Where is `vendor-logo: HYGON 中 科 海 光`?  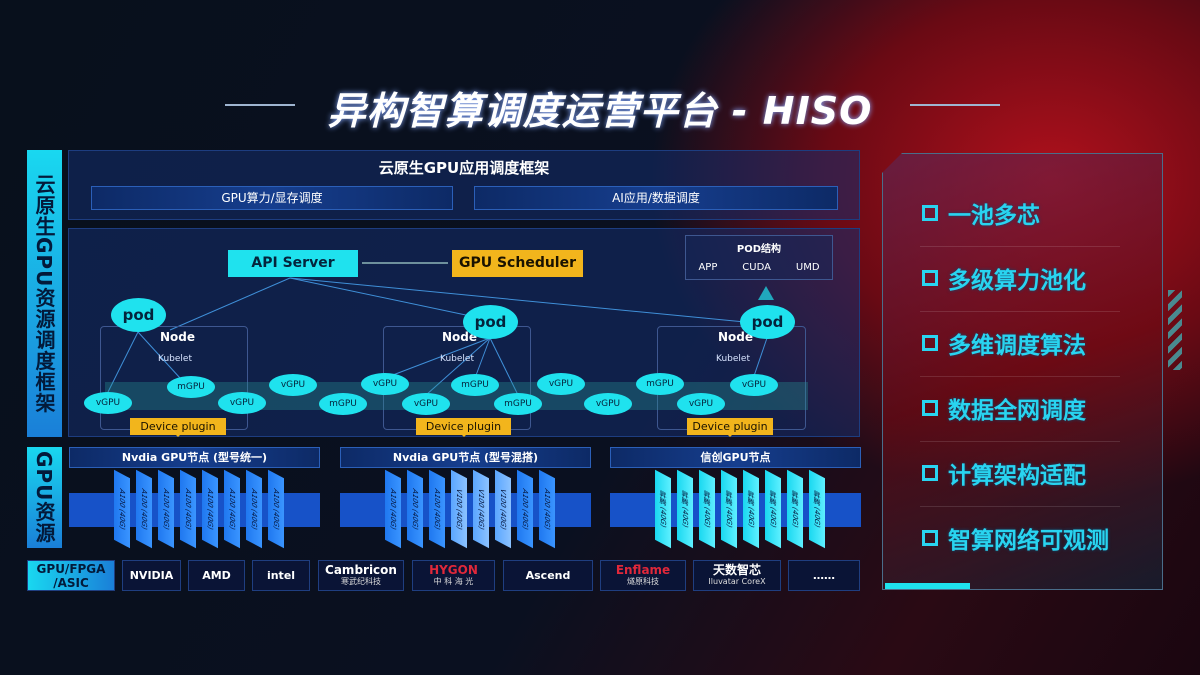
vendor-logo: HYGON 中 科 海 光 is located at coordinates (453, 575).